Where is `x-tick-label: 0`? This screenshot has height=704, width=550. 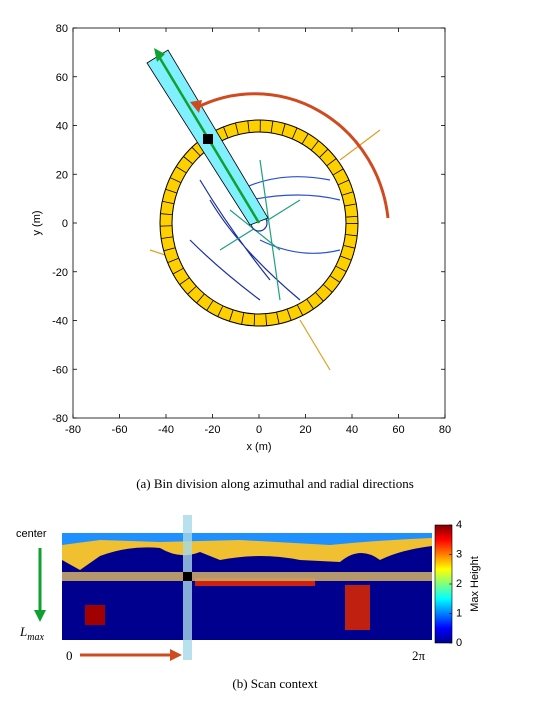
x-tick-label: 0 is located at coordinates (259, 430).